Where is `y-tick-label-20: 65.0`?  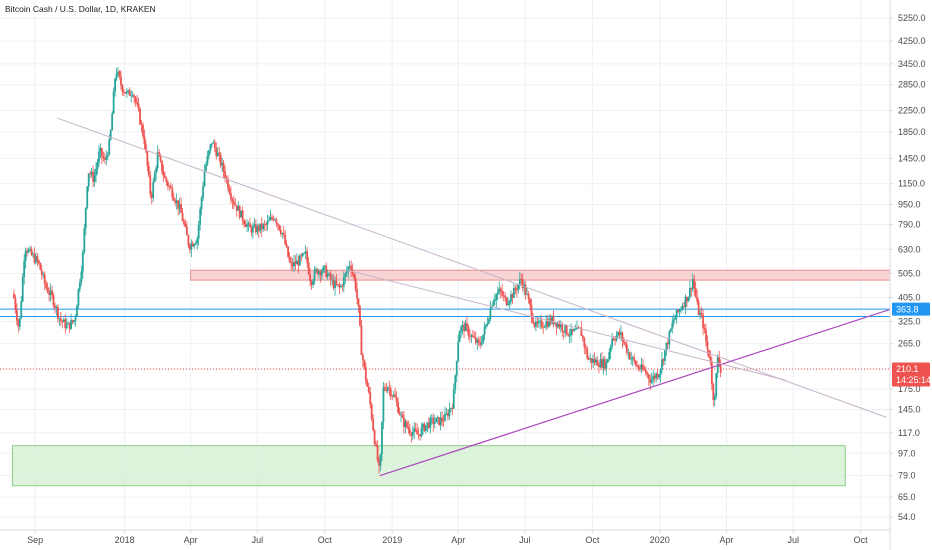 y-tick-label-20: 65.0 is located at coordinates (907, 497).